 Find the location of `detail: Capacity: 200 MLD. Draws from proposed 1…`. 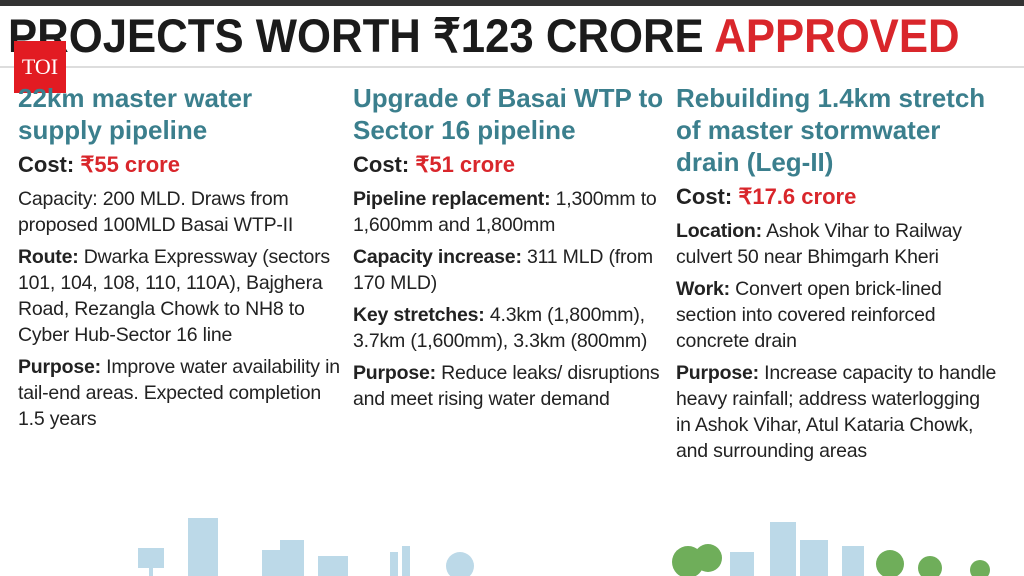

detail: Capacity: 200 MLD. Draws from proposed 1… is located at coordinates (179, 212).